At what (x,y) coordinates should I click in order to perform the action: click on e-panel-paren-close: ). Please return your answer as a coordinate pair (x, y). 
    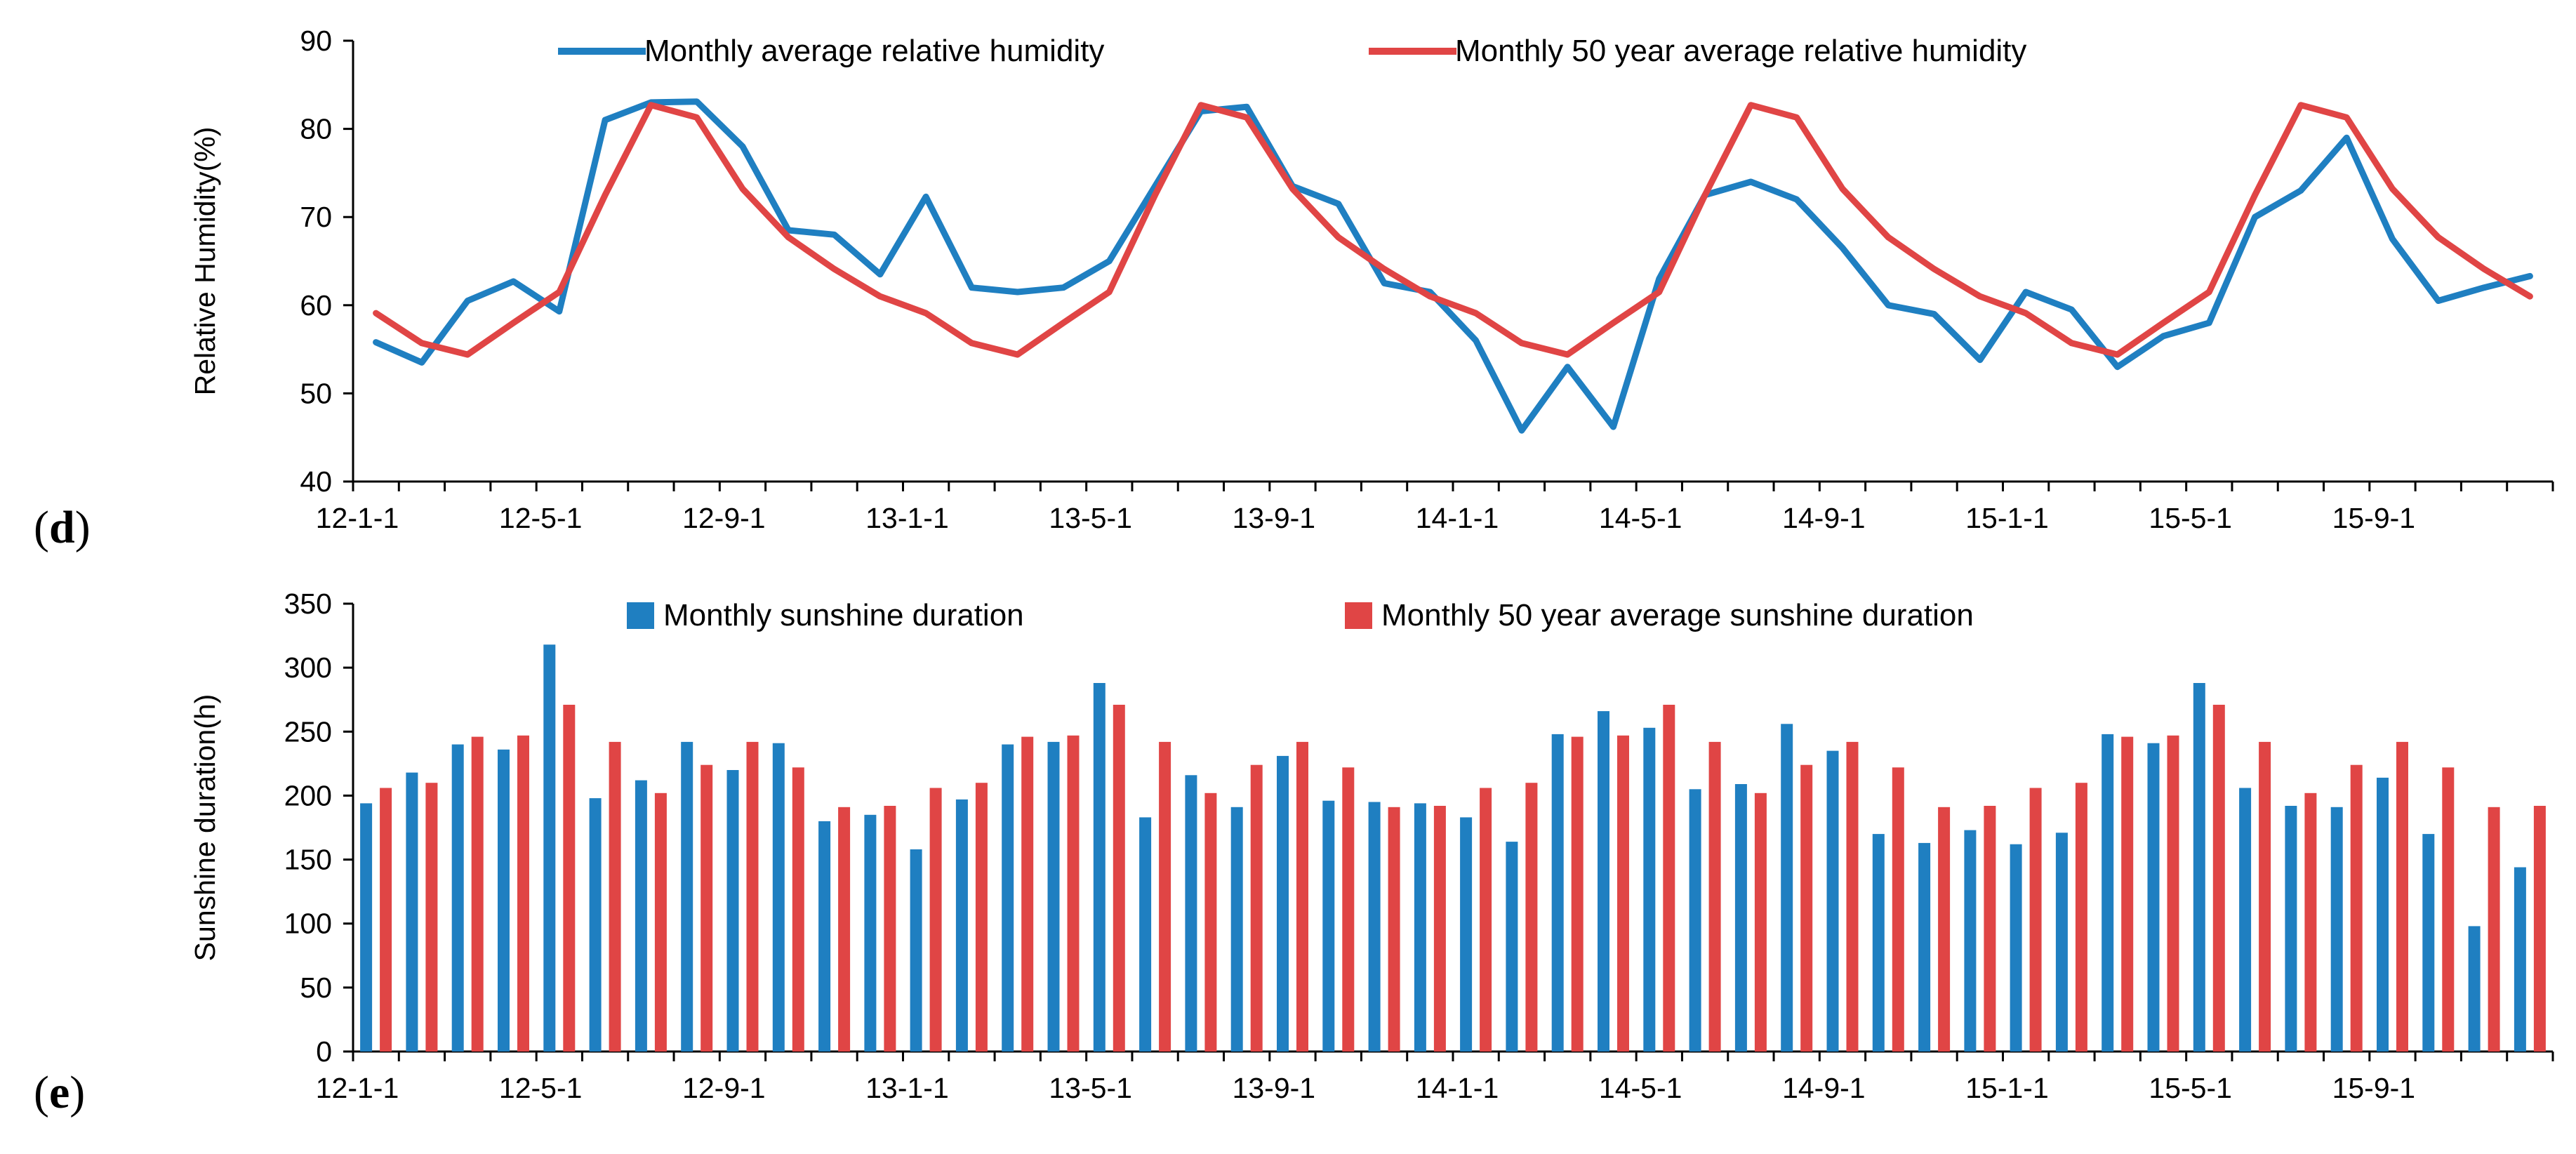
    Looking at the image, I should click on (77, 1092).